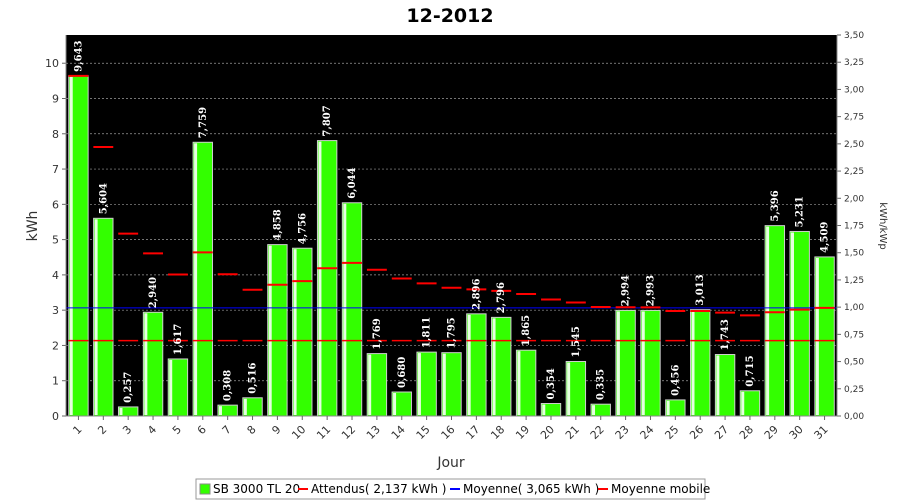  I want to click on x-tick-label: 19, so click(522, 432).